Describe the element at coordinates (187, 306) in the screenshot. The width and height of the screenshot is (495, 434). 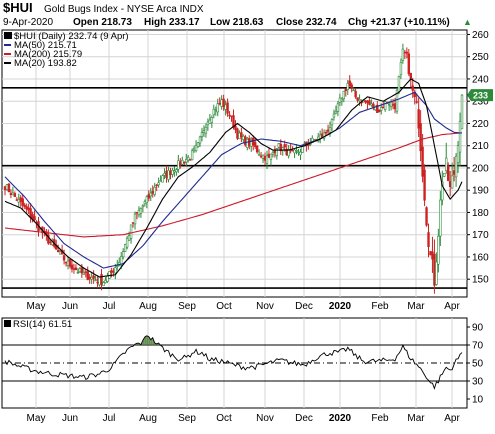
I see `price-x-tick-label: Sep` at that location.